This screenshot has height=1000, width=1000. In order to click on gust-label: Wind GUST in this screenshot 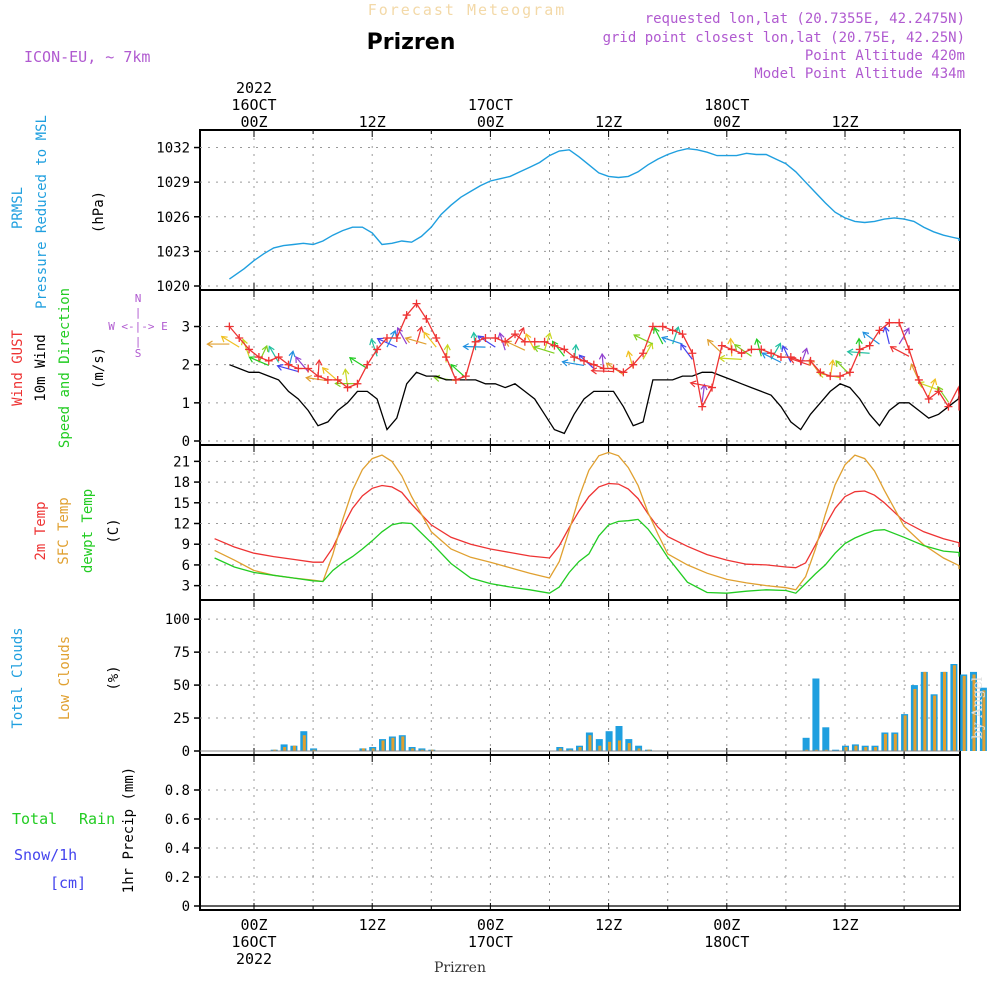, I will do `click(18, 368)`.